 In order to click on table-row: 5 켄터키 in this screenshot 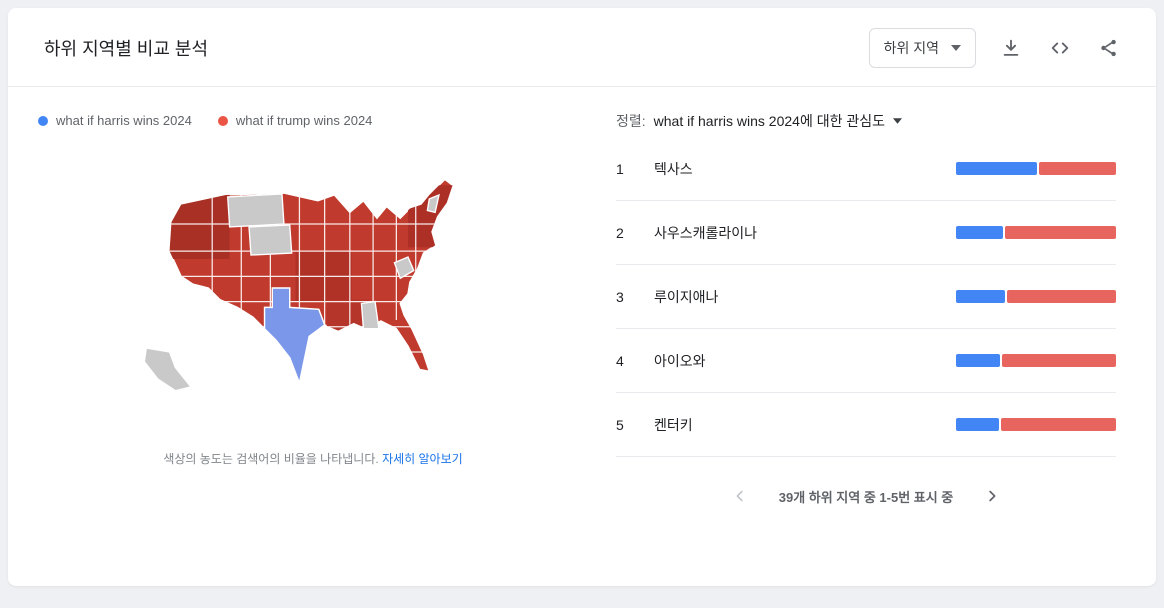, I will do `click(866, 425)`.